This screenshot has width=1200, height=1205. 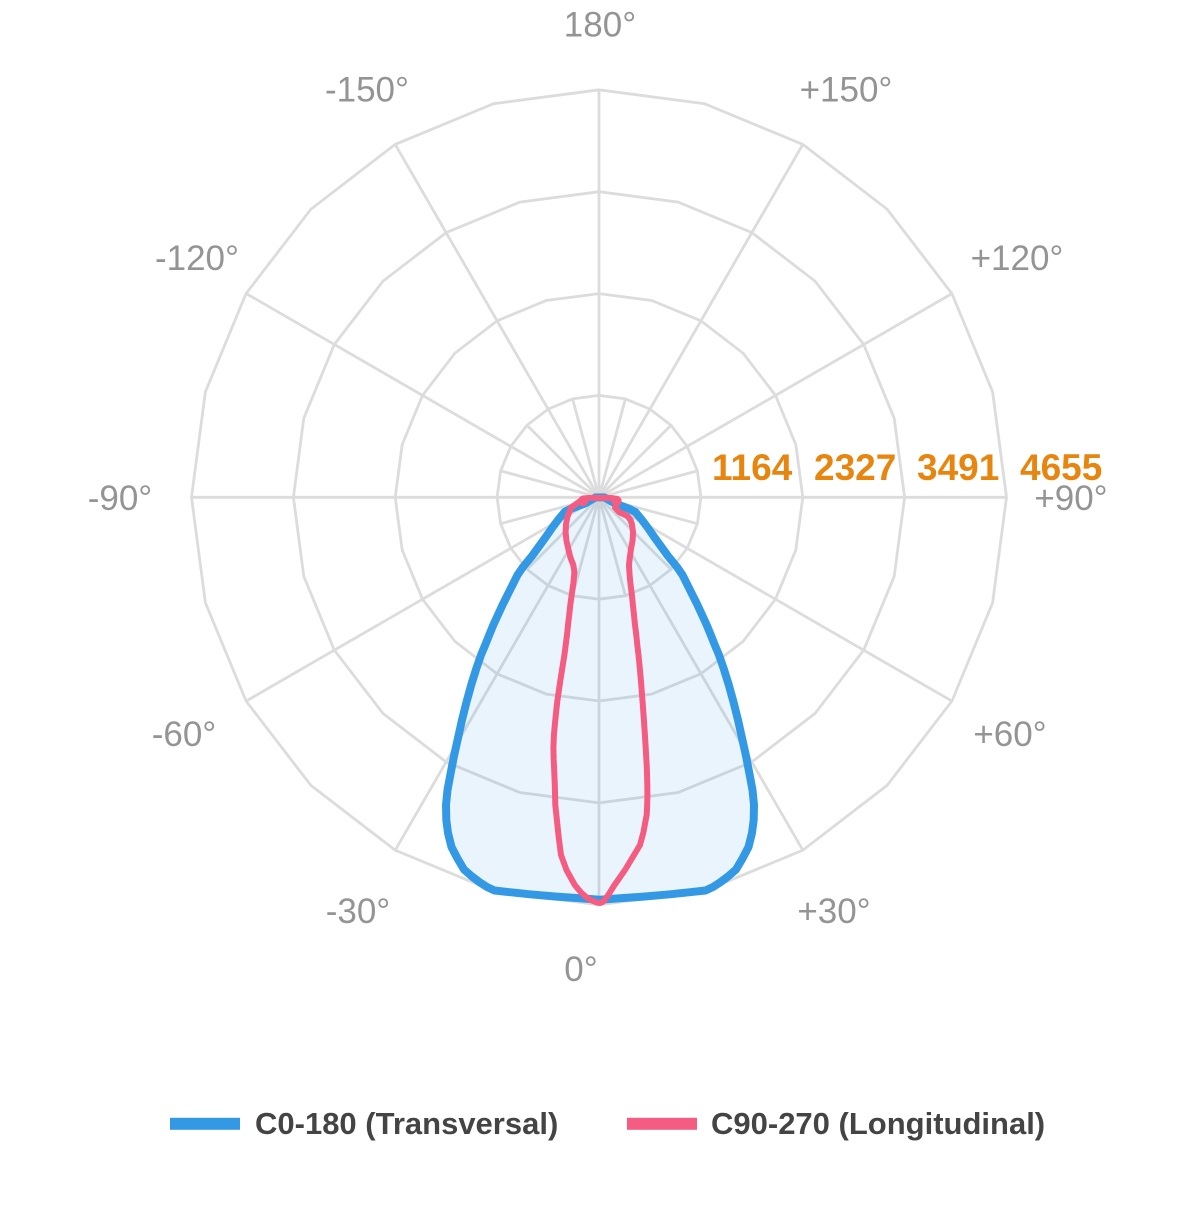 What do you see at coordinates (1017, 258) in the screenshot?
I see `svg-text: +120°` at bounding box center [1017, 258].